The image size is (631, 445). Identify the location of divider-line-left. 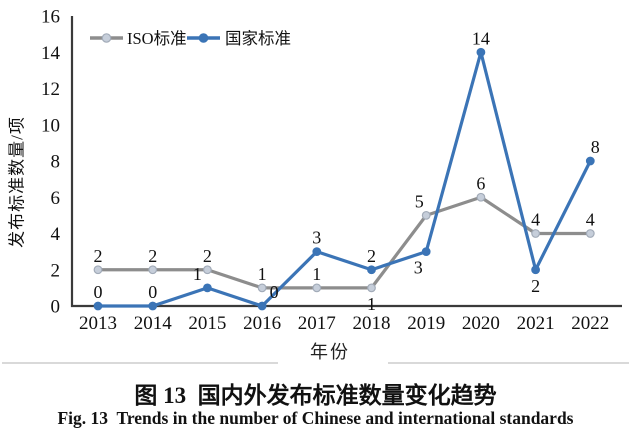
(140, 363).